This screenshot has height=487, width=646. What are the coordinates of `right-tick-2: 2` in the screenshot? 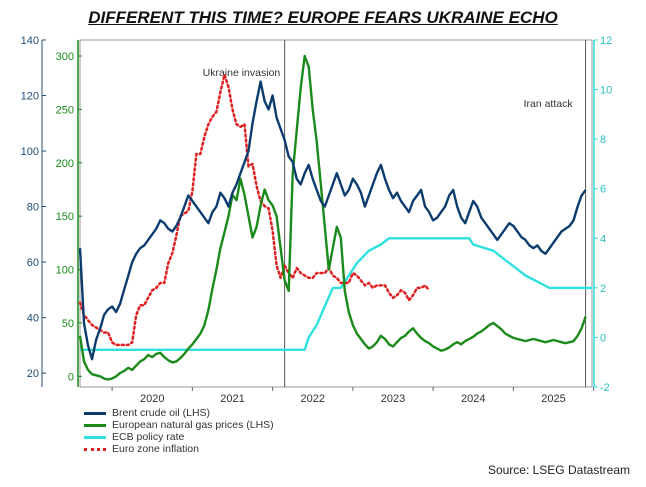 It's located at (603, 289).